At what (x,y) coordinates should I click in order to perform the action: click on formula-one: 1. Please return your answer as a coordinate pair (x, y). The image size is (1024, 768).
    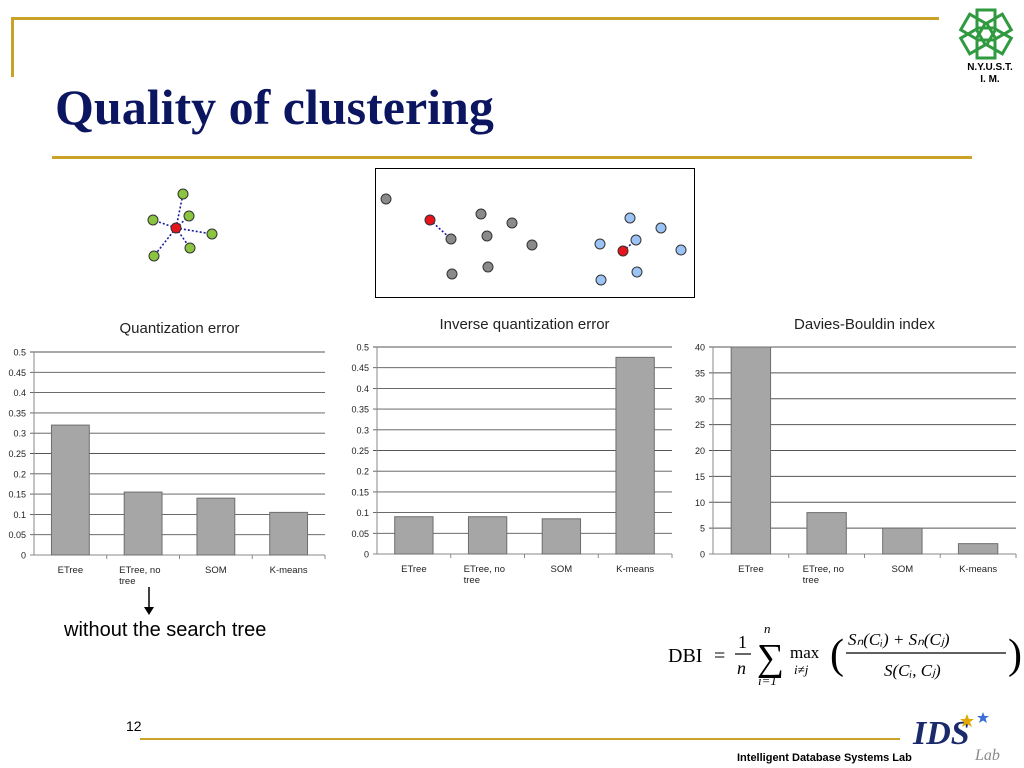
    Looking at the image, I should click on (742, 642).